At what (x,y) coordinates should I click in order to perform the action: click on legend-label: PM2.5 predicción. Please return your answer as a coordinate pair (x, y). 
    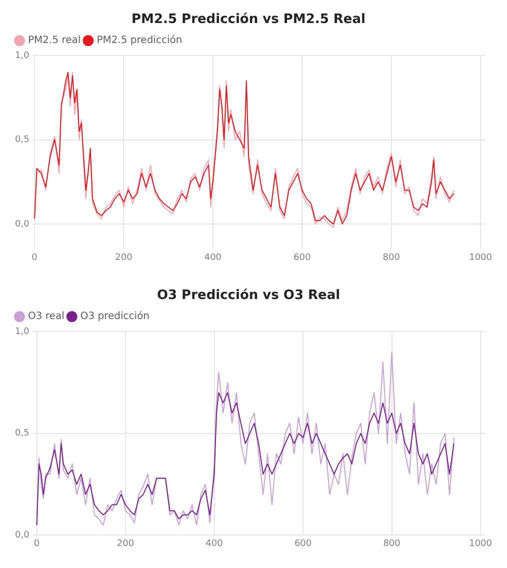
    Looking at the image, I should click on (139, 40).